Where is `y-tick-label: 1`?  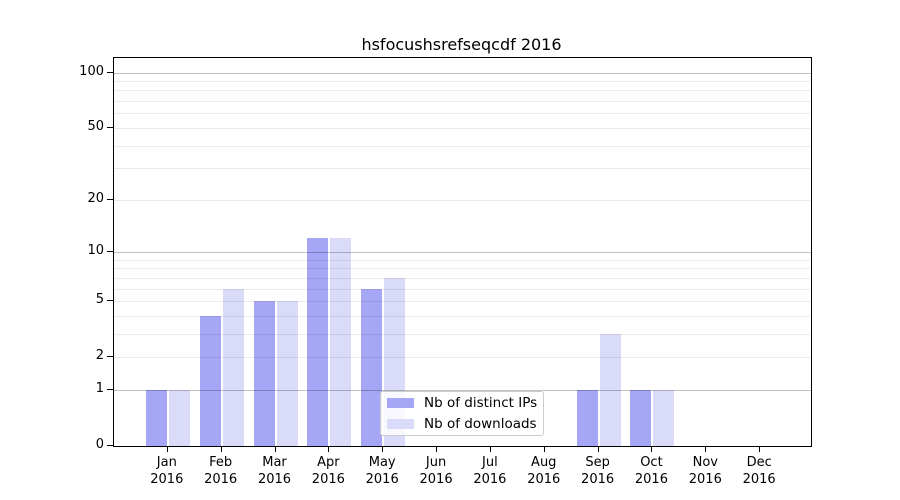
y-tick-label: 1 is located at coordinates (99, 388).